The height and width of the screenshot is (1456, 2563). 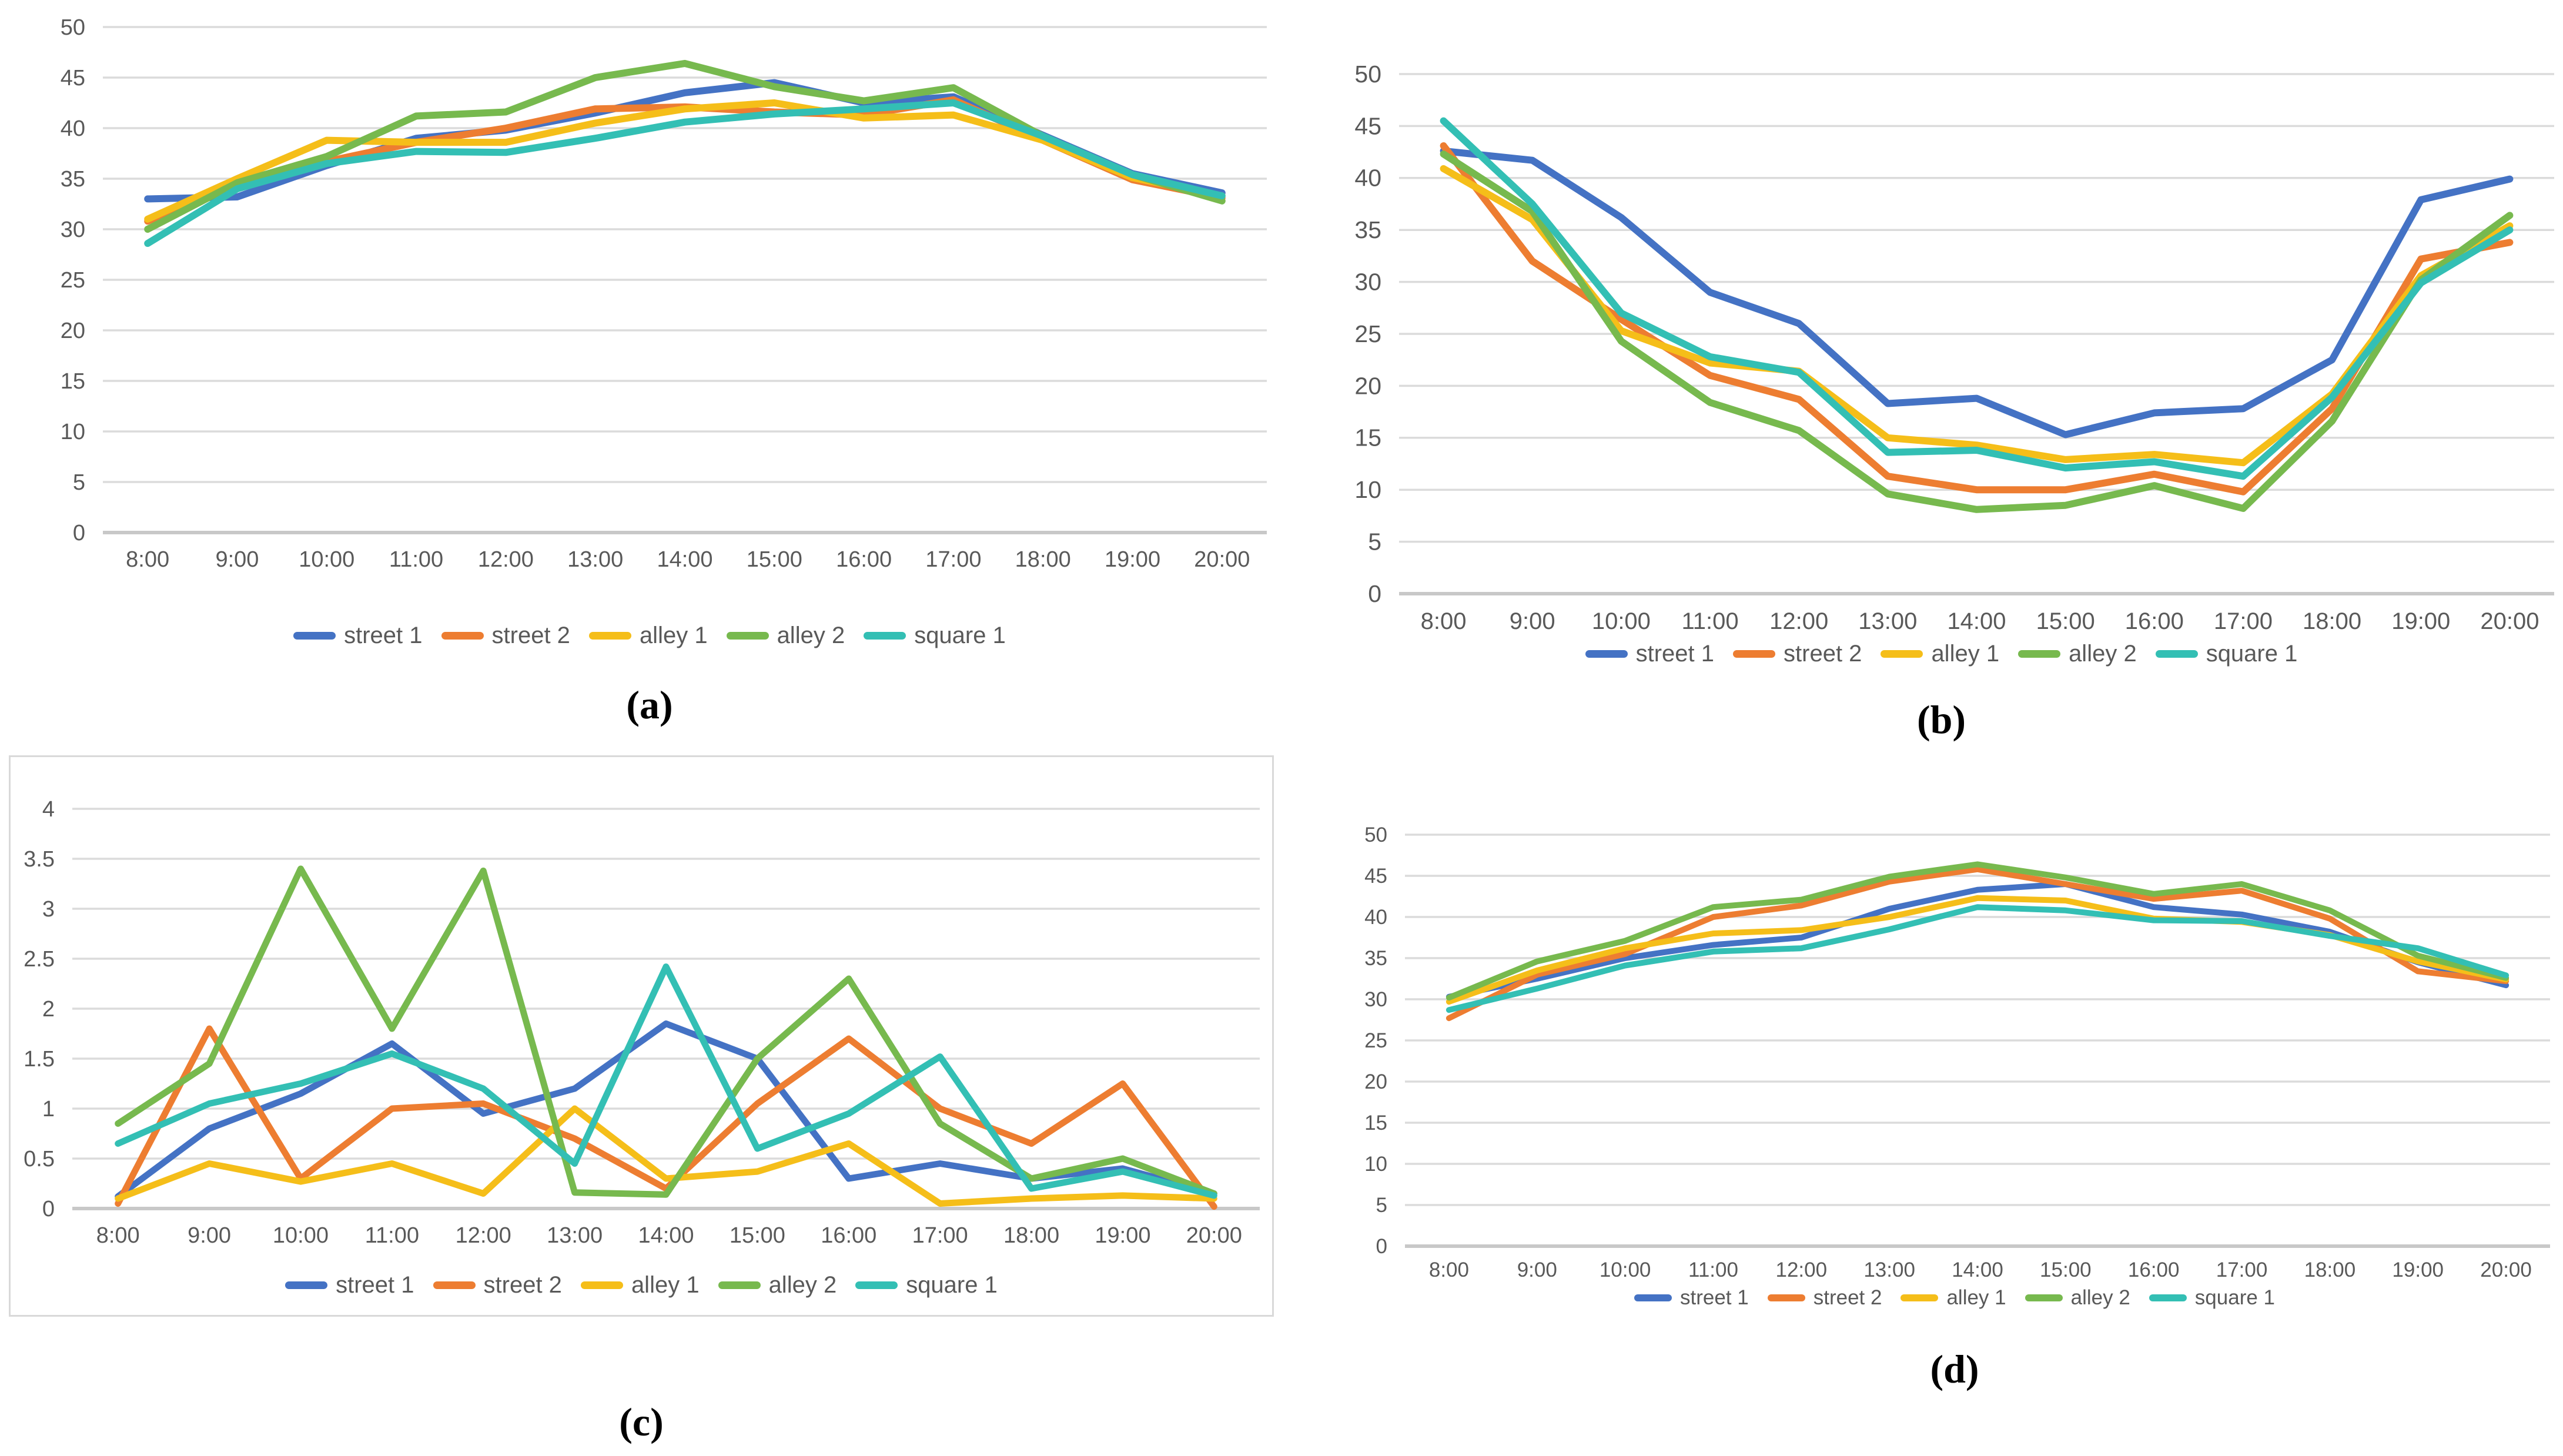 I want to click on legend-label: alley 1, so click(x=673, y=635).